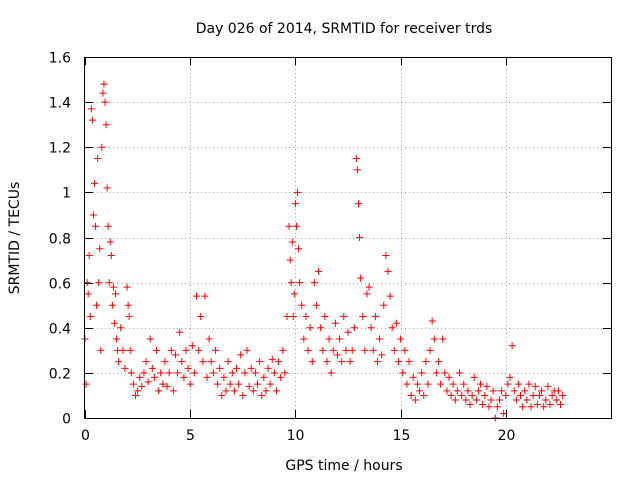 The width and height of the screenshot is (640, 480). What do you see at coordinates (60, 375) in the screenshot?
I see `y-tick-label: 0.2` at bounding box center [60, 375].